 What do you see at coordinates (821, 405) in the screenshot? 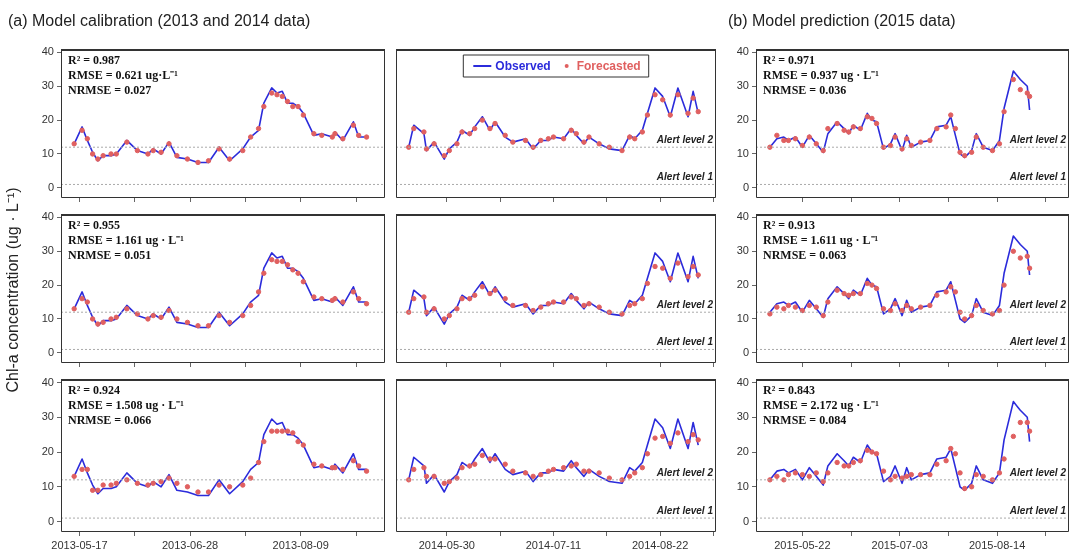
I see `annotation: RMSE = 2.172 ug · L⁻¹` at bounding box center [821, 405].